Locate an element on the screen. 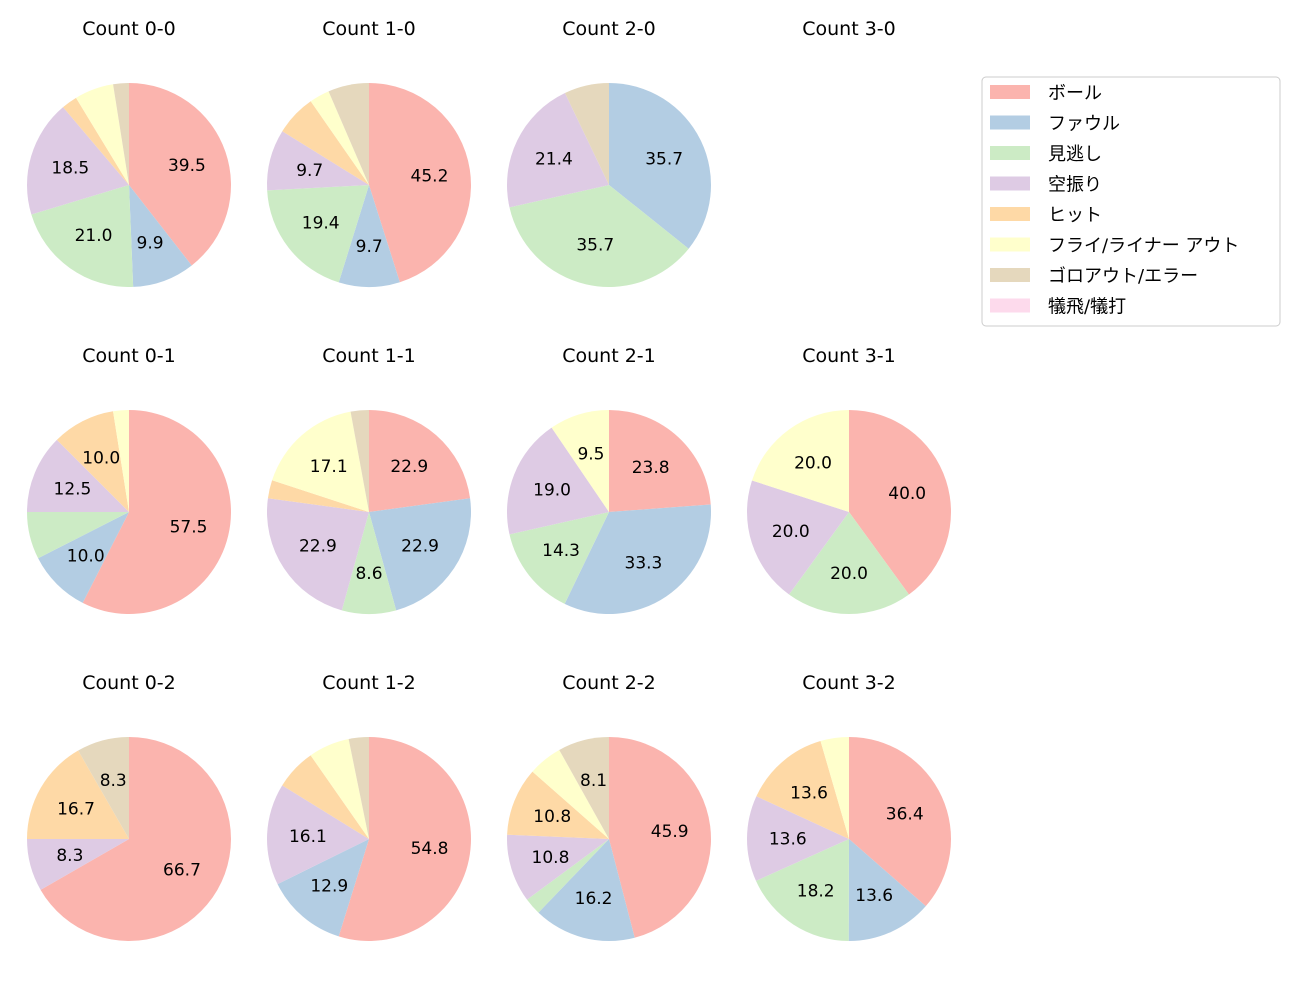  legend-label: ヒット is located at coordinates (1075, 215).